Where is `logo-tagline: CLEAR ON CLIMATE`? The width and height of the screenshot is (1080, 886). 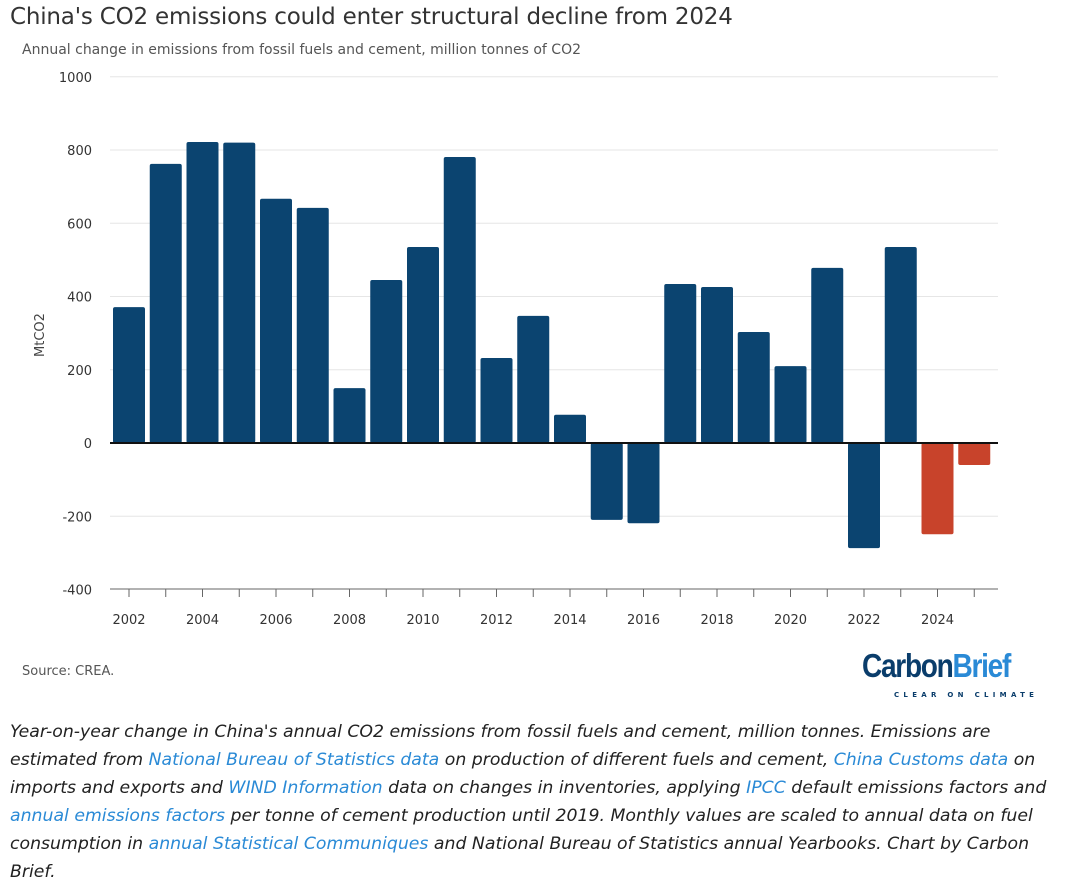
logo-tagline: CLEAR ON CLIMATE is located at coordinates (966, 695).